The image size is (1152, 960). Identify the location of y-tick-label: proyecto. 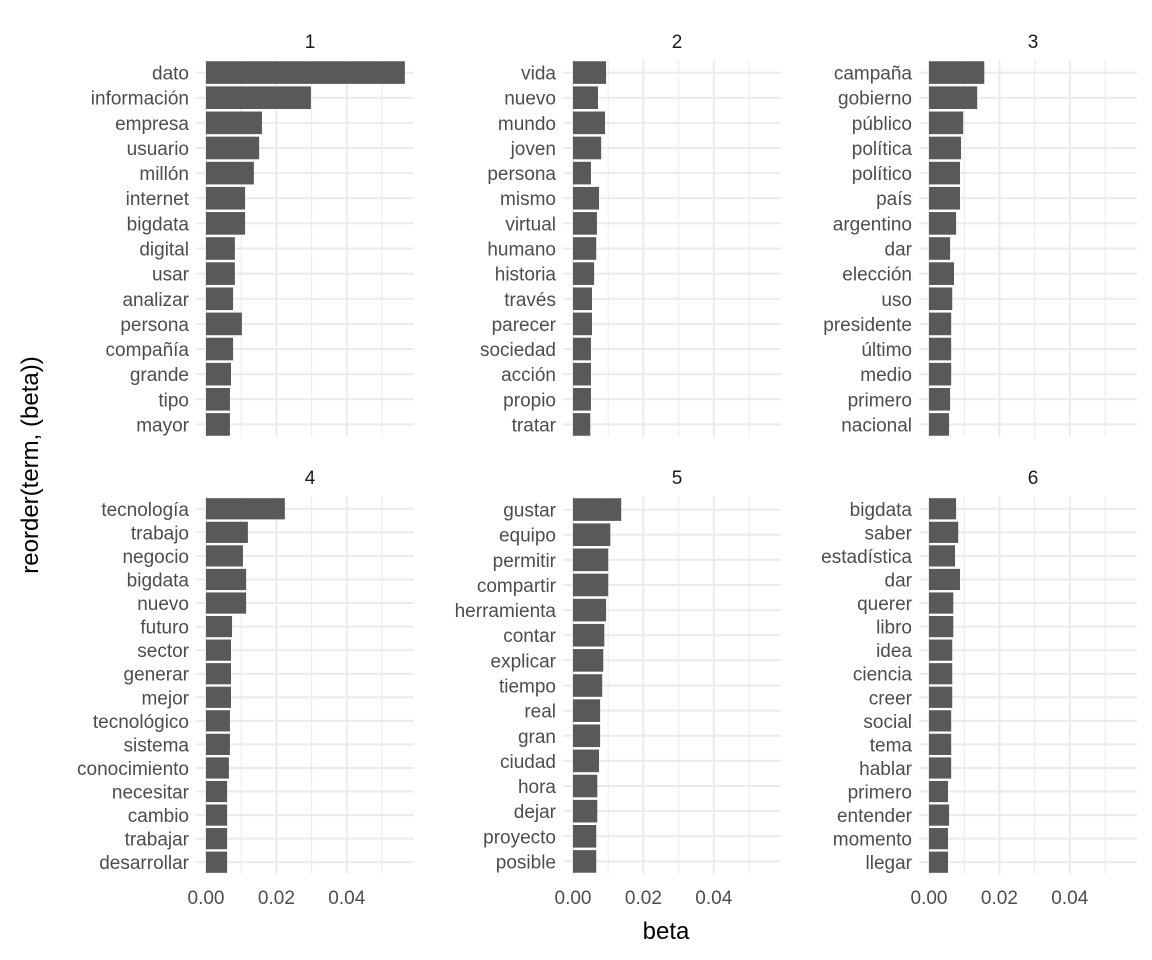
(519, 837).